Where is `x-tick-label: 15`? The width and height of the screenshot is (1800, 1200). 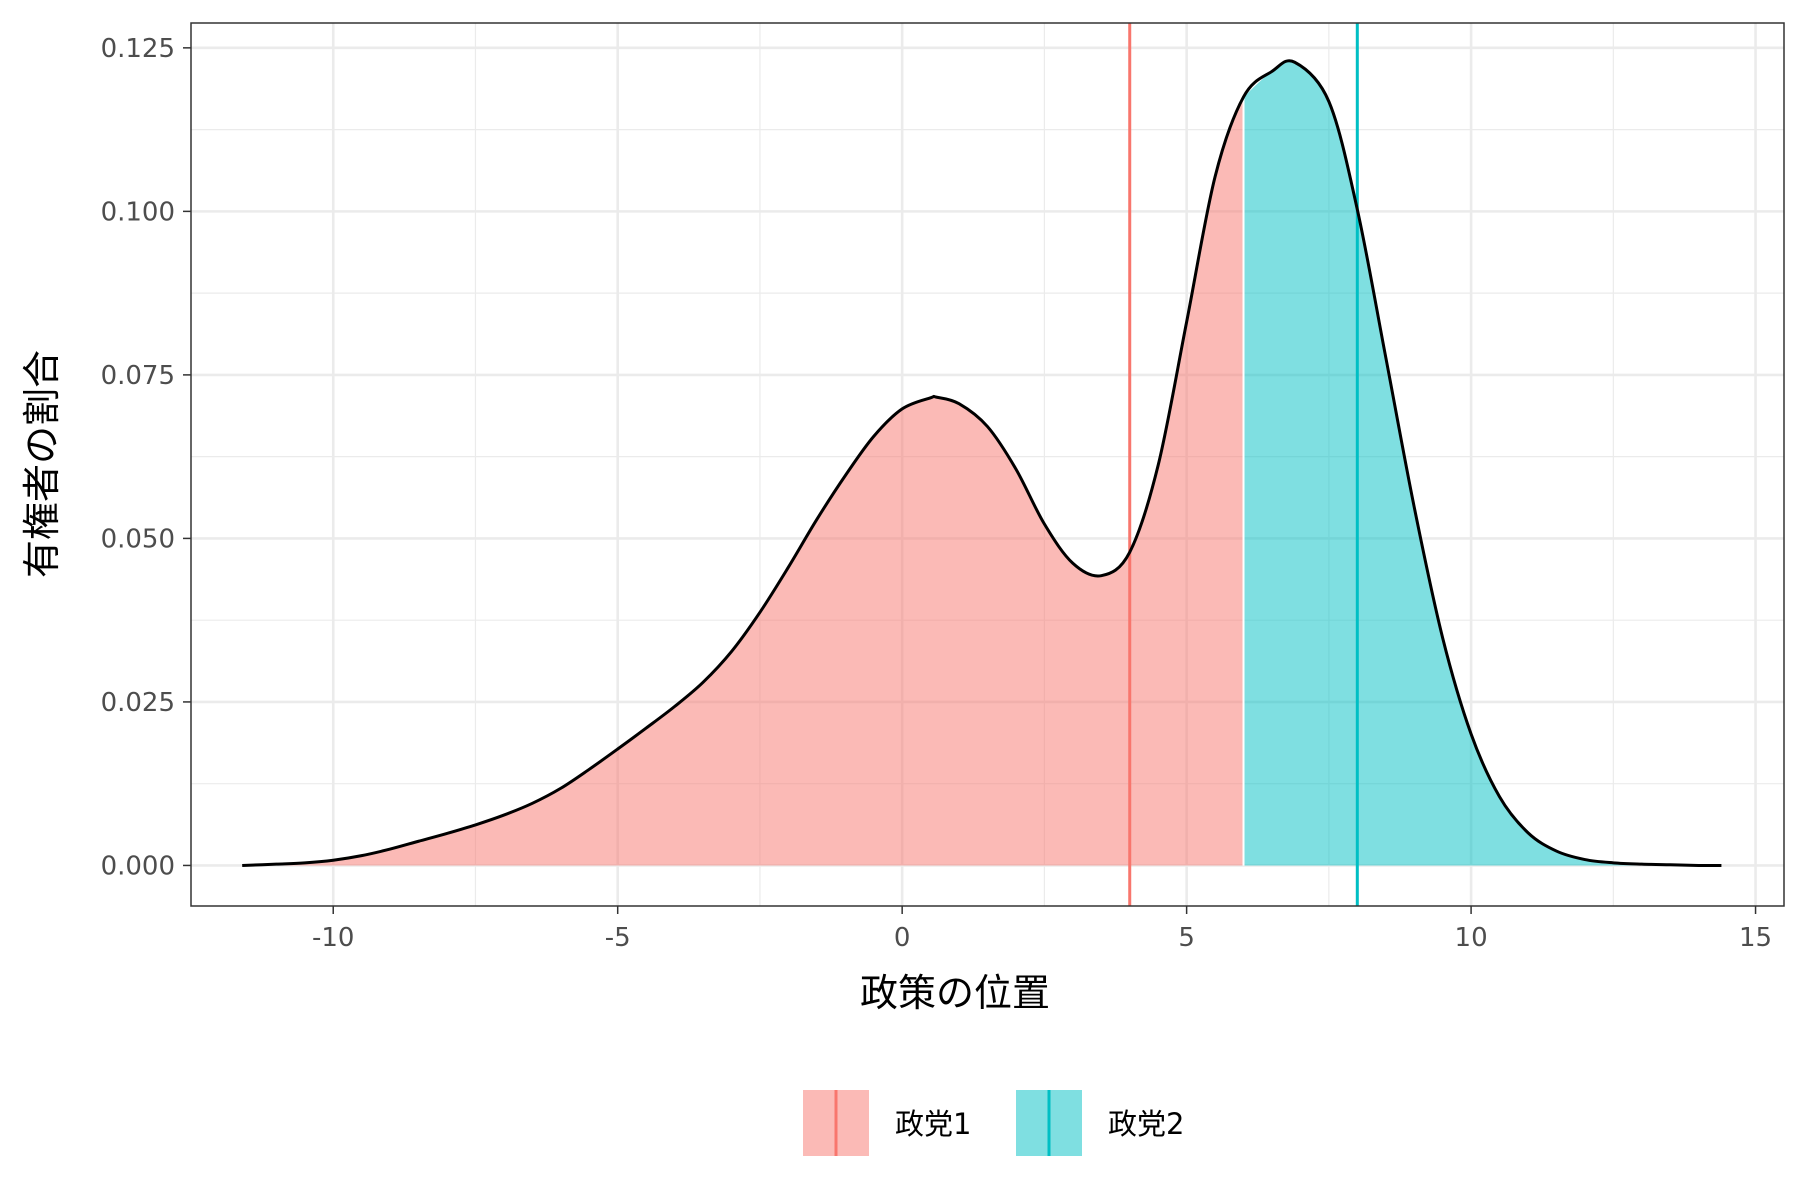 x-tick-label: 15 is located at coordinates (1755, 938).